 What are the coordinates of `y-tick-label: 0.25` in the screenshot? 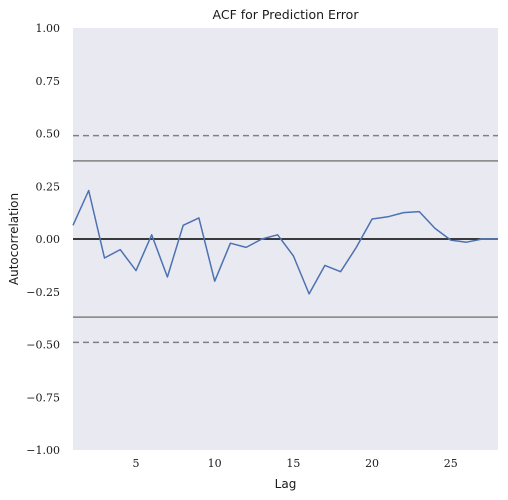 It's located at (48, 186).